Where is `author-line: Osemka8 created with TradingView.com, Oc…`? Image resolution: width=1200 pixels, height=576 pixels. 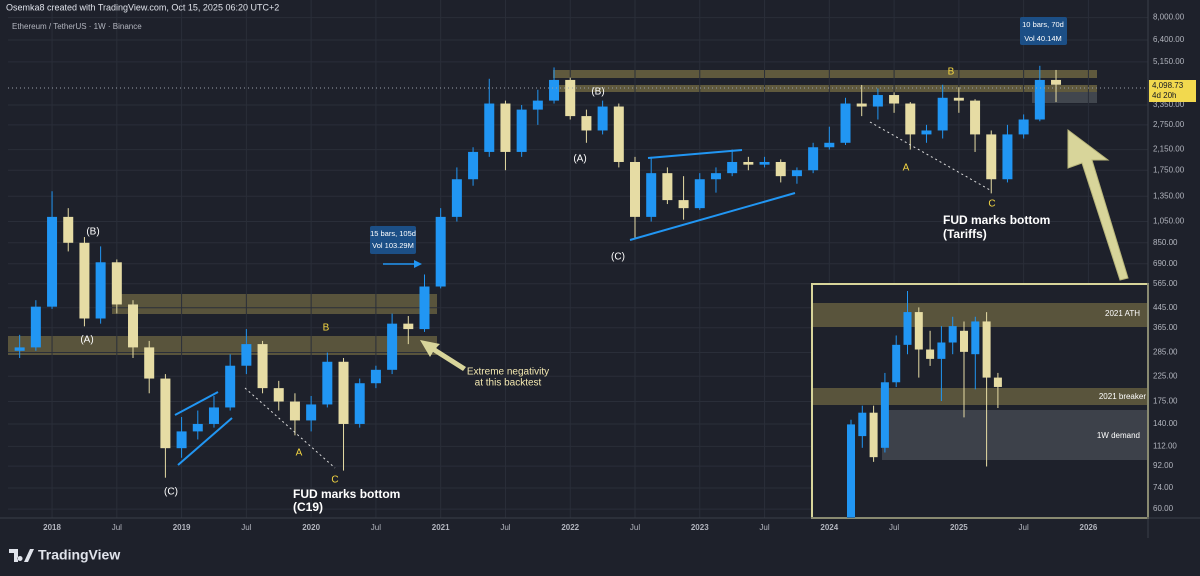
author-line: Osemka8 created with TradingView.com, Oc… is located at coordinates (142, 7).